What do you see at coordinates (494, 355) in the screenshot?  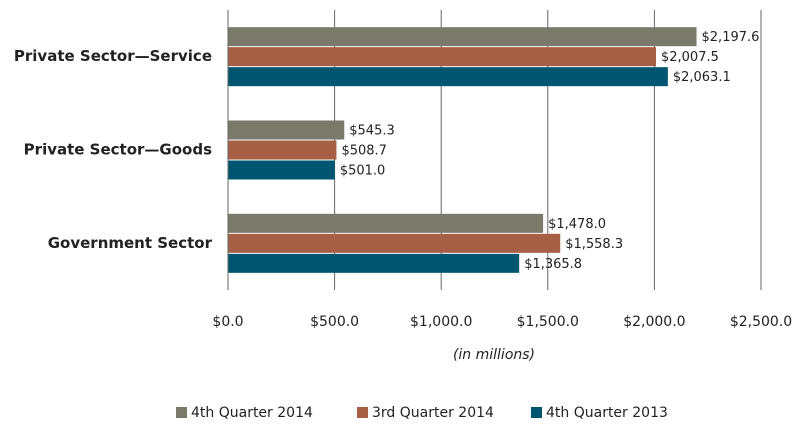 I see `x-axis-label: (in millions)` at bounding box center [494, 355].